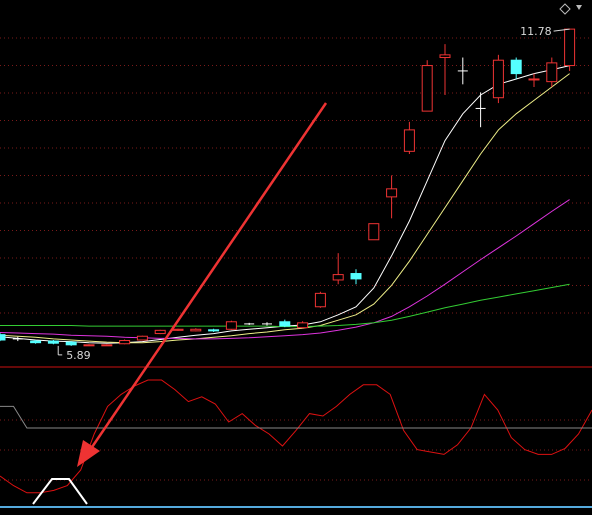 Image resolution: width=592 pixels, height=515 pixels. Describe the element at coordinates (565, 9) in the screenshot. I see `diamond-icon` at that location.